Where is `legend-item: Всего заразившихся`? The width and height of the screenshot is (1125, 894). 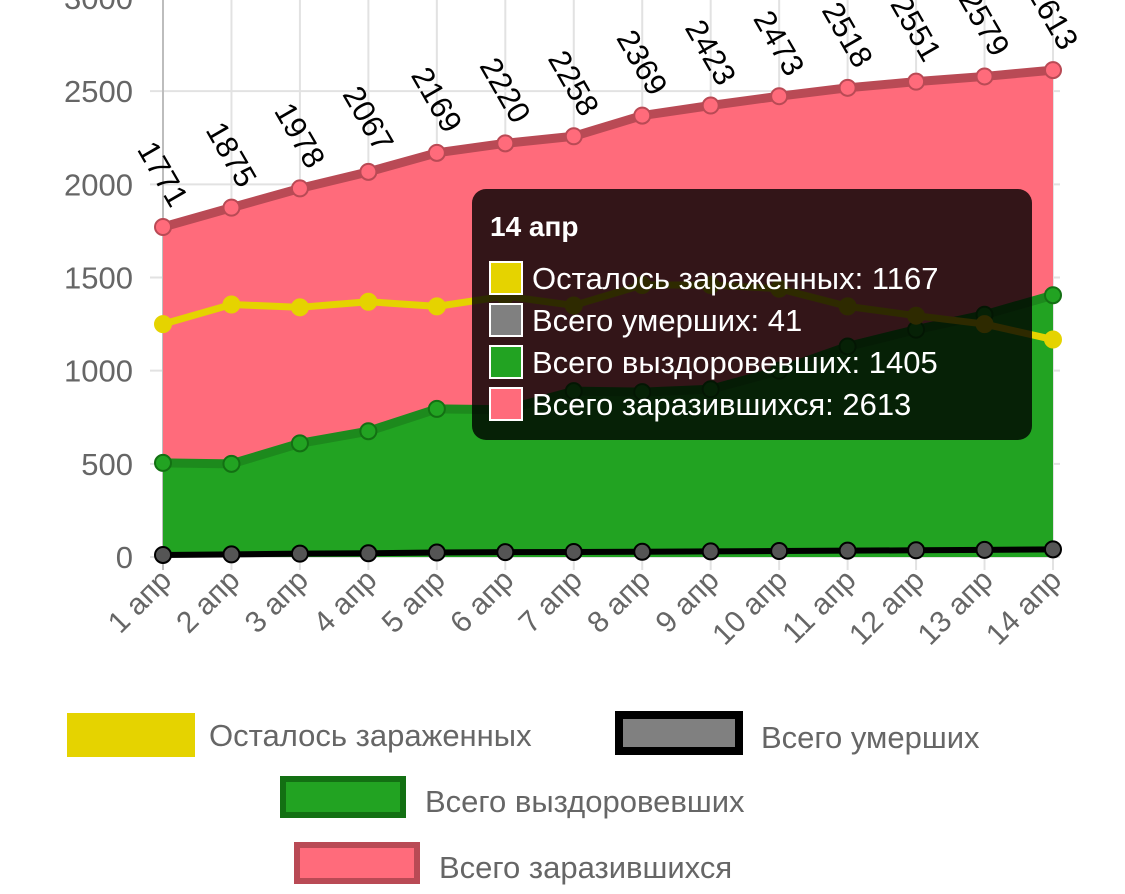
legend-item: Всего заразившихся is located at coordinates (513, 863).